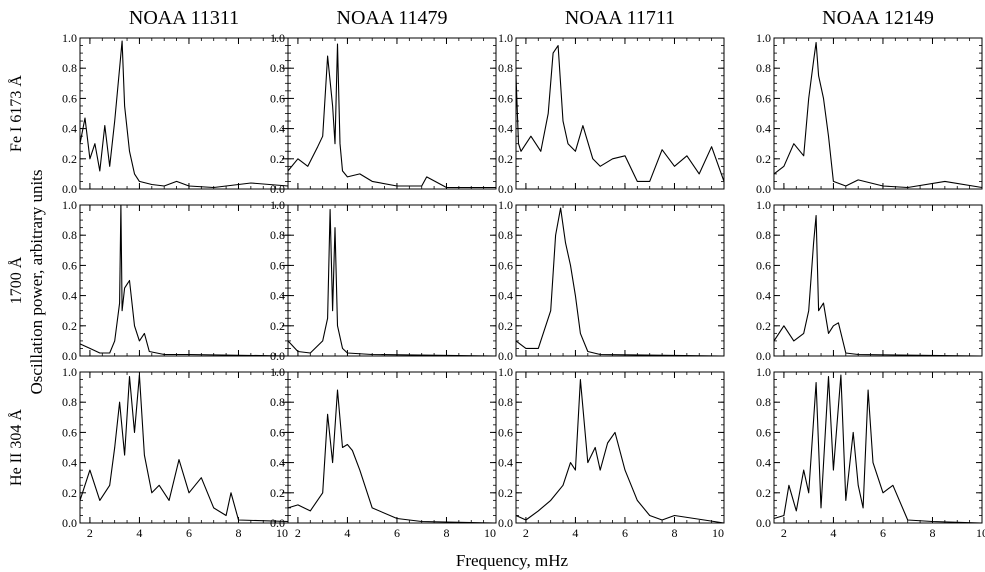 The height and width of the screenshot is (572, 985). Describe the element at coordinates (16, 447) in the screenshot. I see `row-label: He II 304 Å` at that location.